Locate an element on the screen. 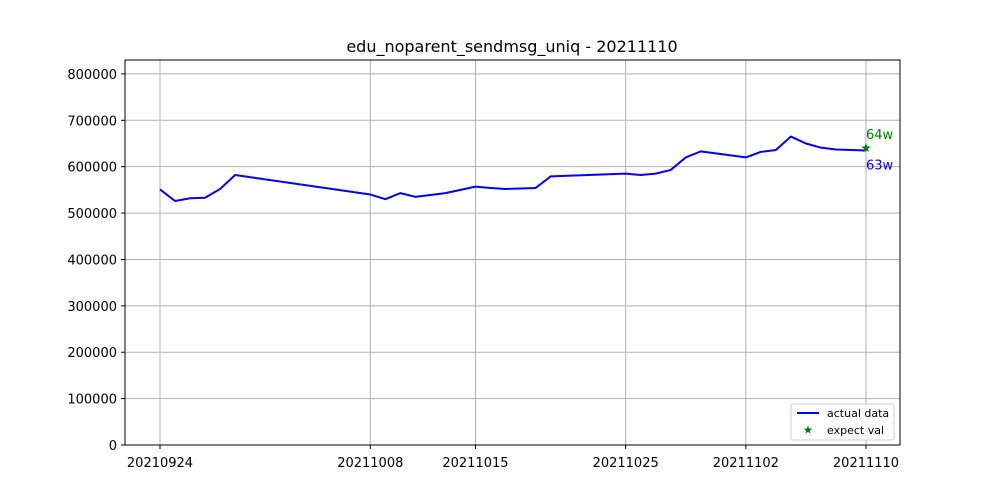  y-tick-label: 500000 is located at coordinates (92, 214).